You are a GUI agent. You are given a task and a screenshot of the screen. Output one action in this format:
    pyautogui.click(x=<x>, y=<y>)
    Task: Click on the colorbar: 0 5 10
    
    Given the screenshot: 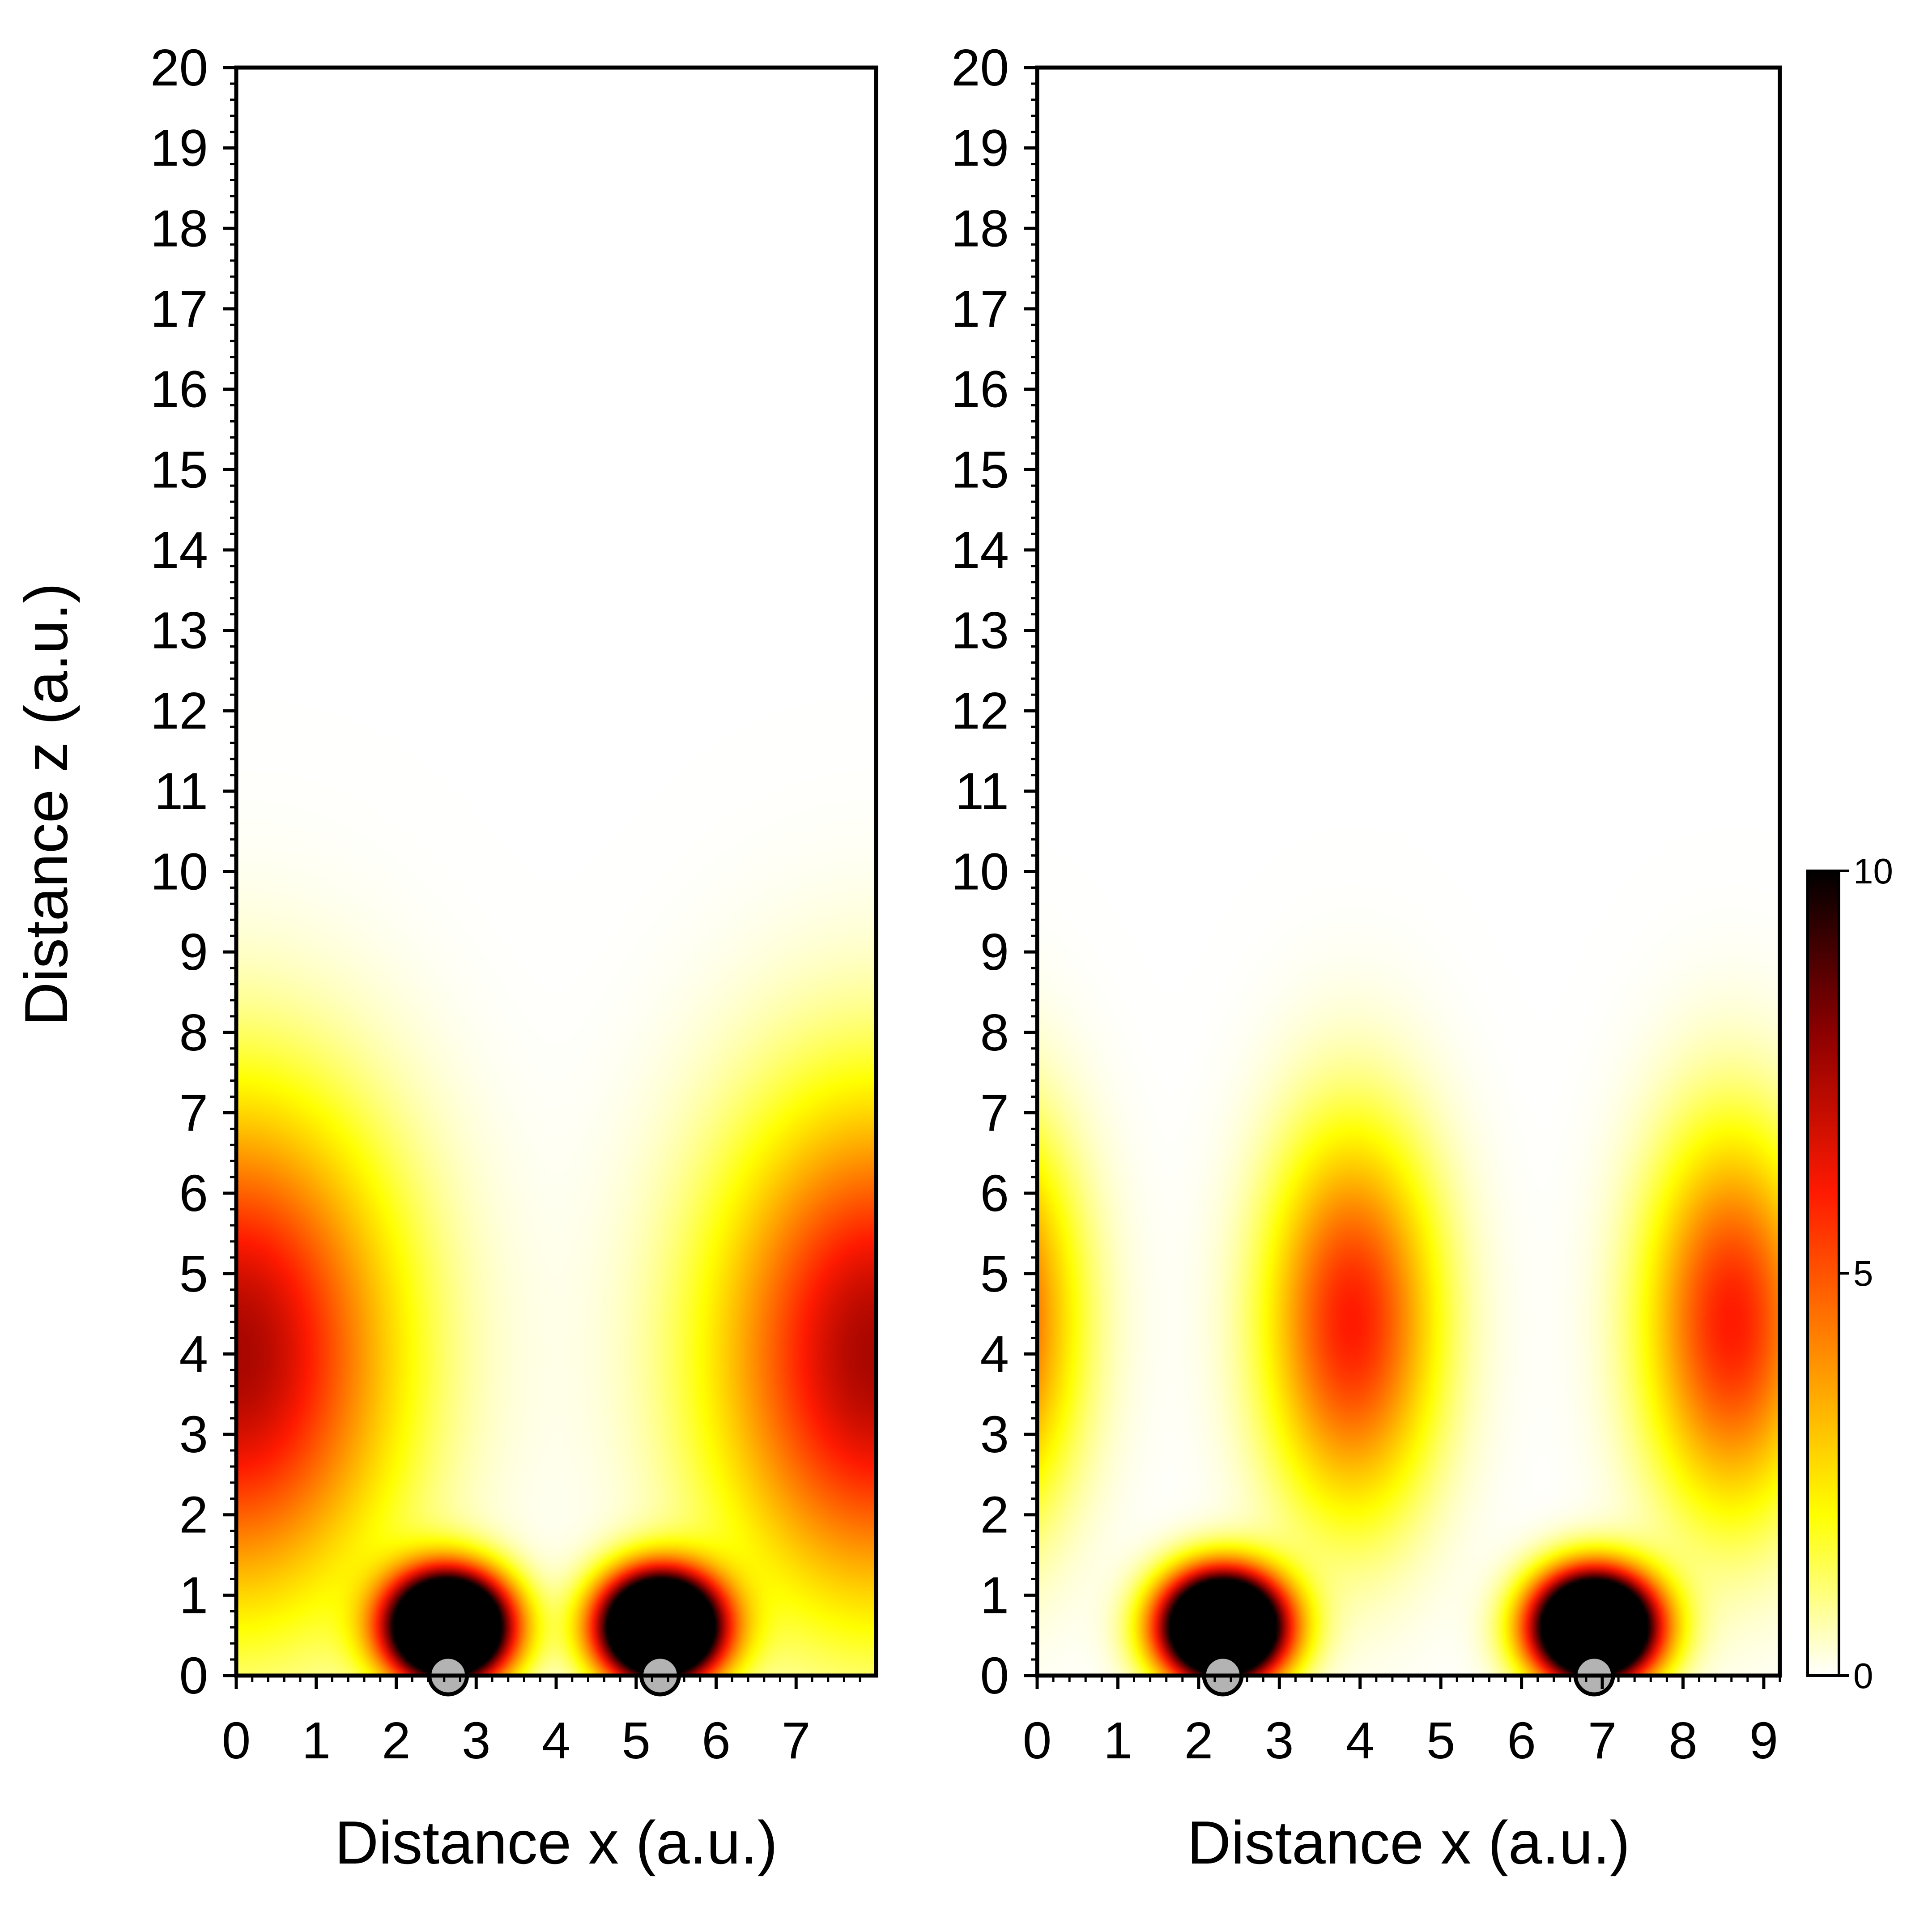 What is the action you would take?
    pyautogui.click(x=1849, y=1273)
    